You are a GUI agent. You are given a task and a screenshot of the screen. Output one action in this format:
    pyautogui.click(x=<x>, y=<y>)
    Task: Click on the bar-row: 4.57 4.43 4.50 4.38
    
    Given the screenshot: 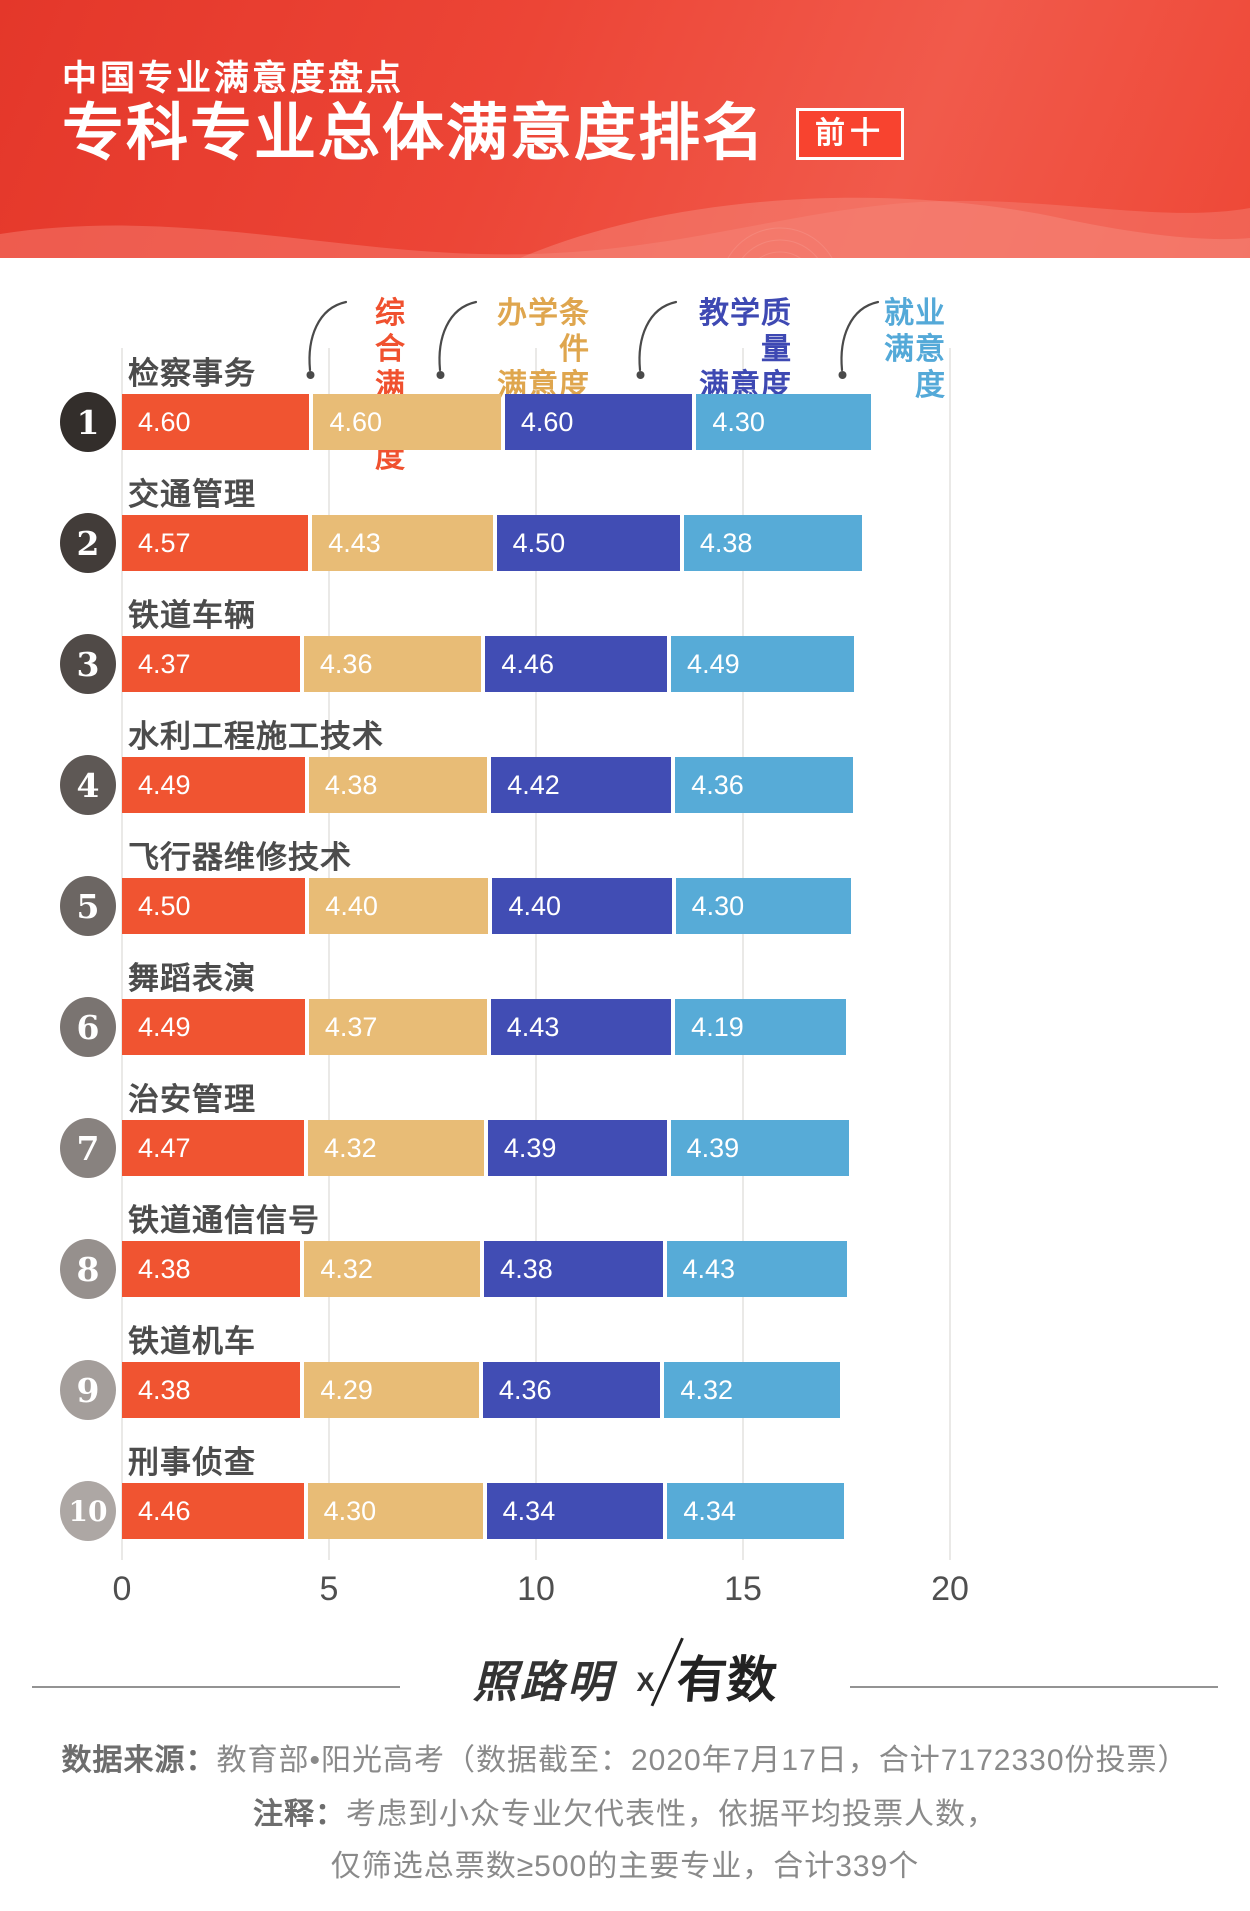 What is the action you would take?
    pyautogui.click(x=492, y=543)
    